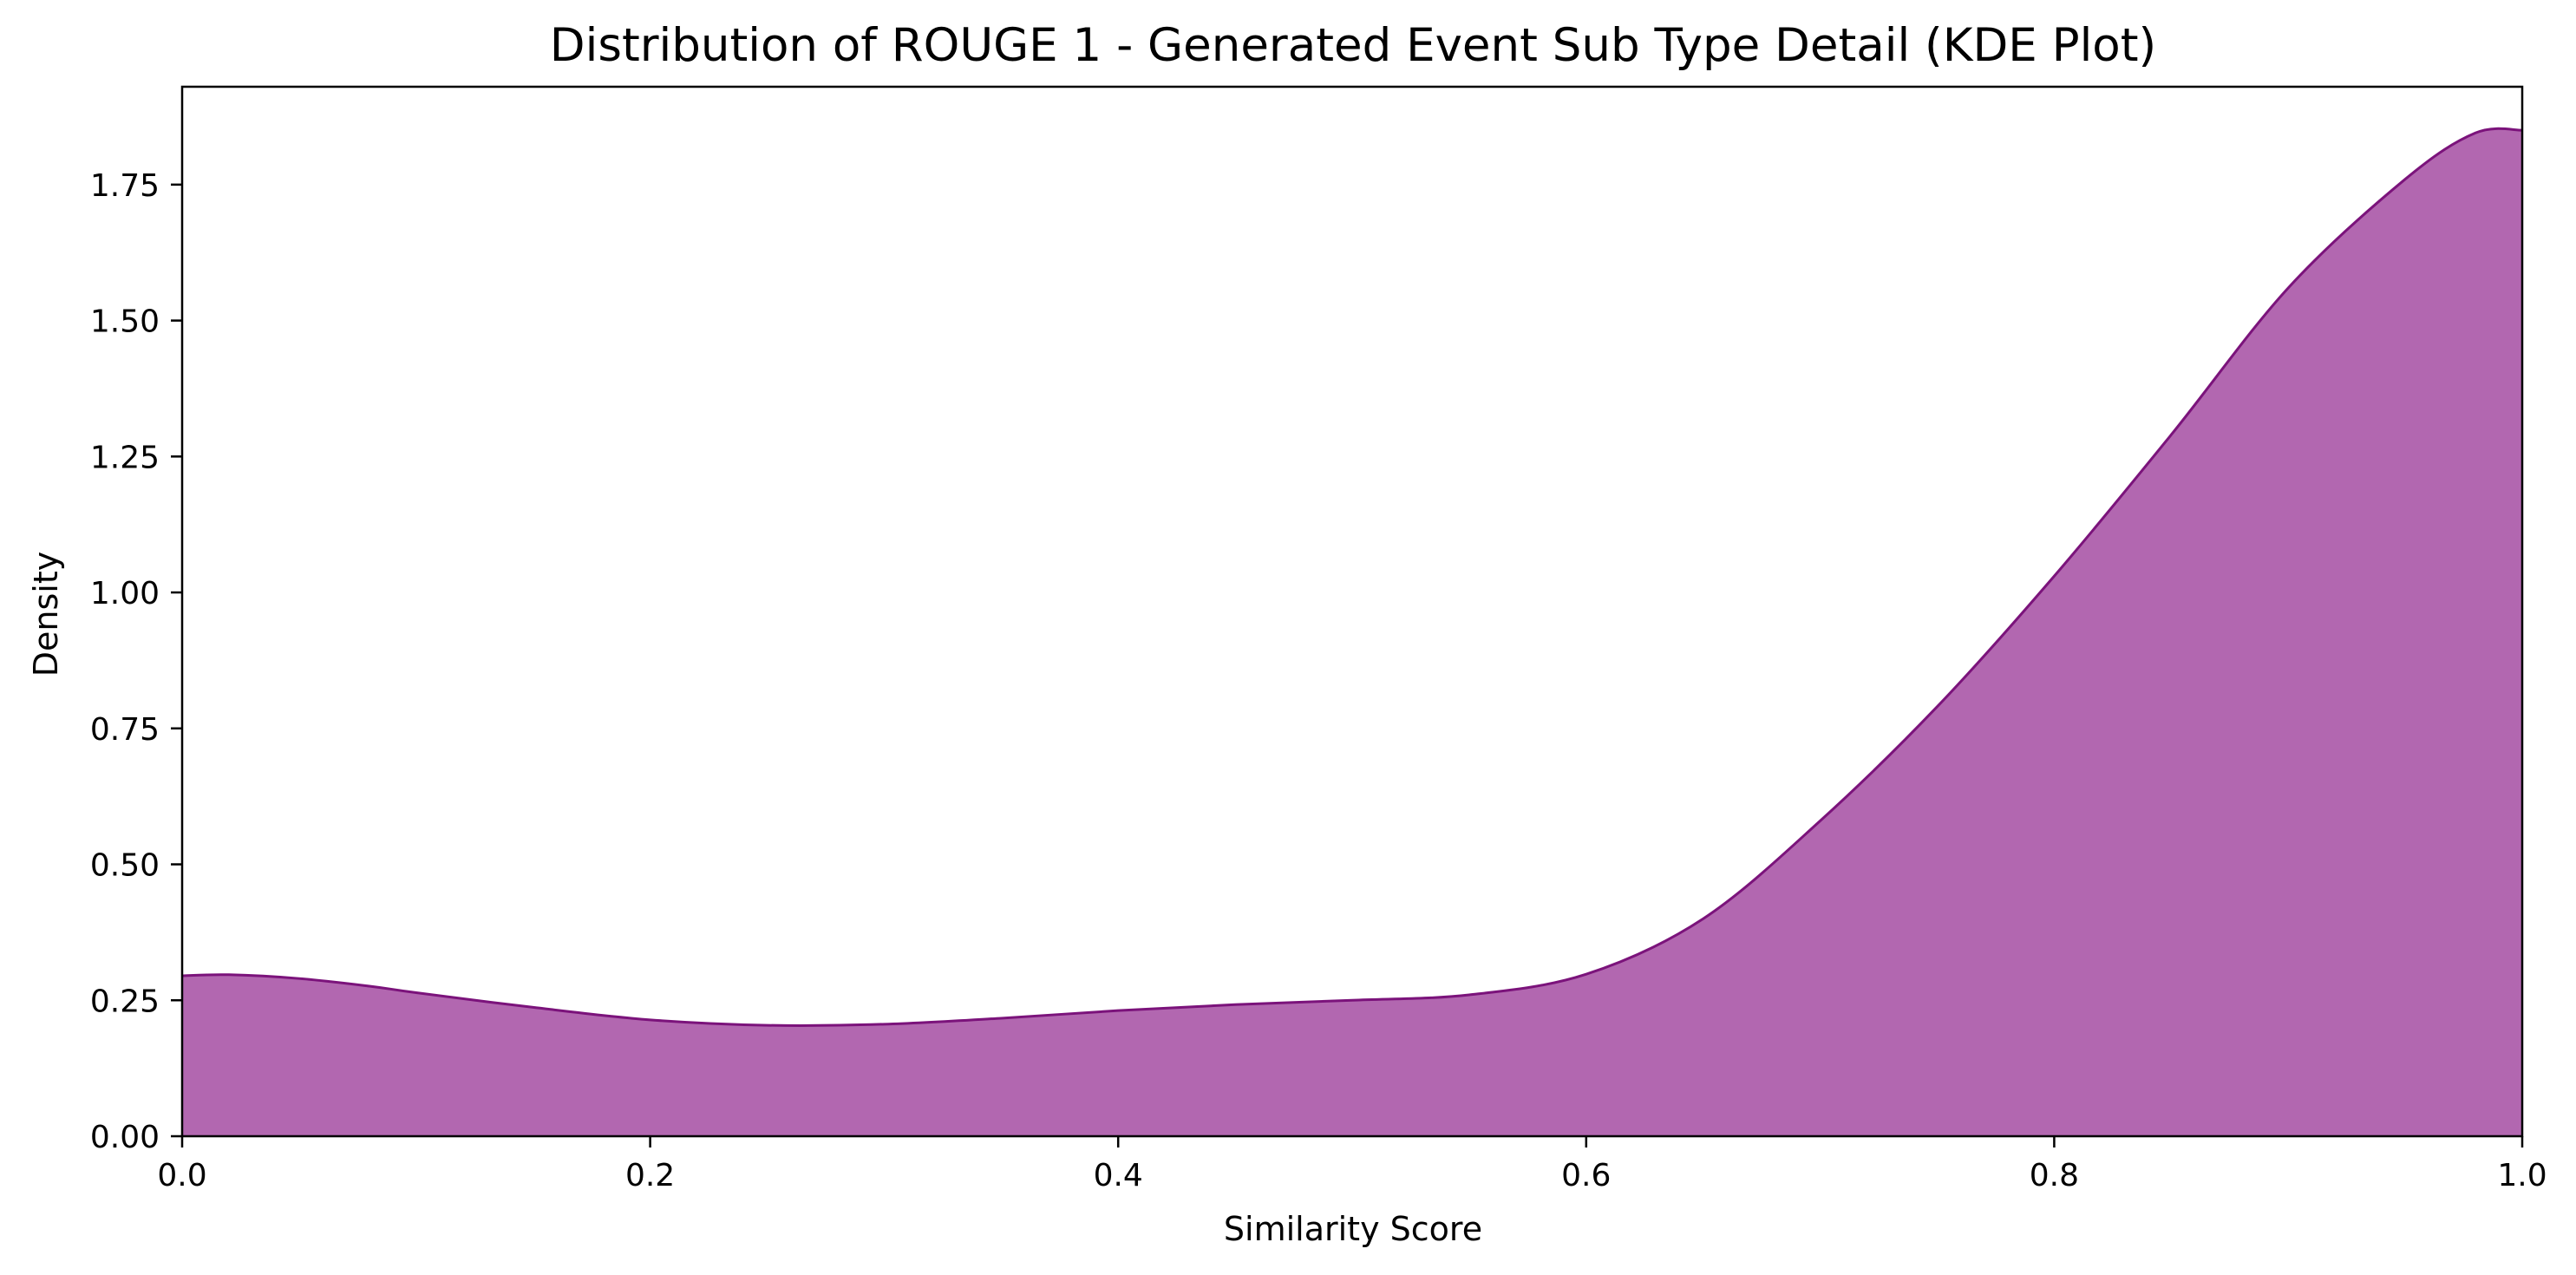  What do you see at coordinates (125, 730) in the screenshot?
I see `y-tick-label: 0.75` at bounding box center [125, 730].